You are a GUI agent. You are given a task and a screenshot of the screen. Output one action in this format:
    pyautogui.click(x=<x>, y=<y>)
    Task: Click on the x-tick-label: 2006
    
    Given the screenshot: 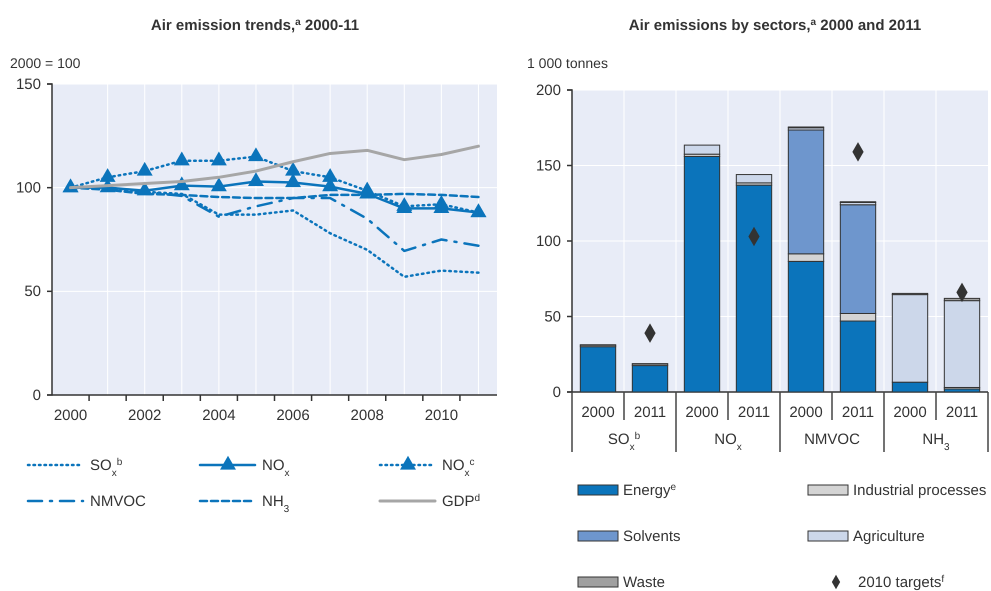 What is the action you would take?
    pyautogui.click(x=293, y=415)
    